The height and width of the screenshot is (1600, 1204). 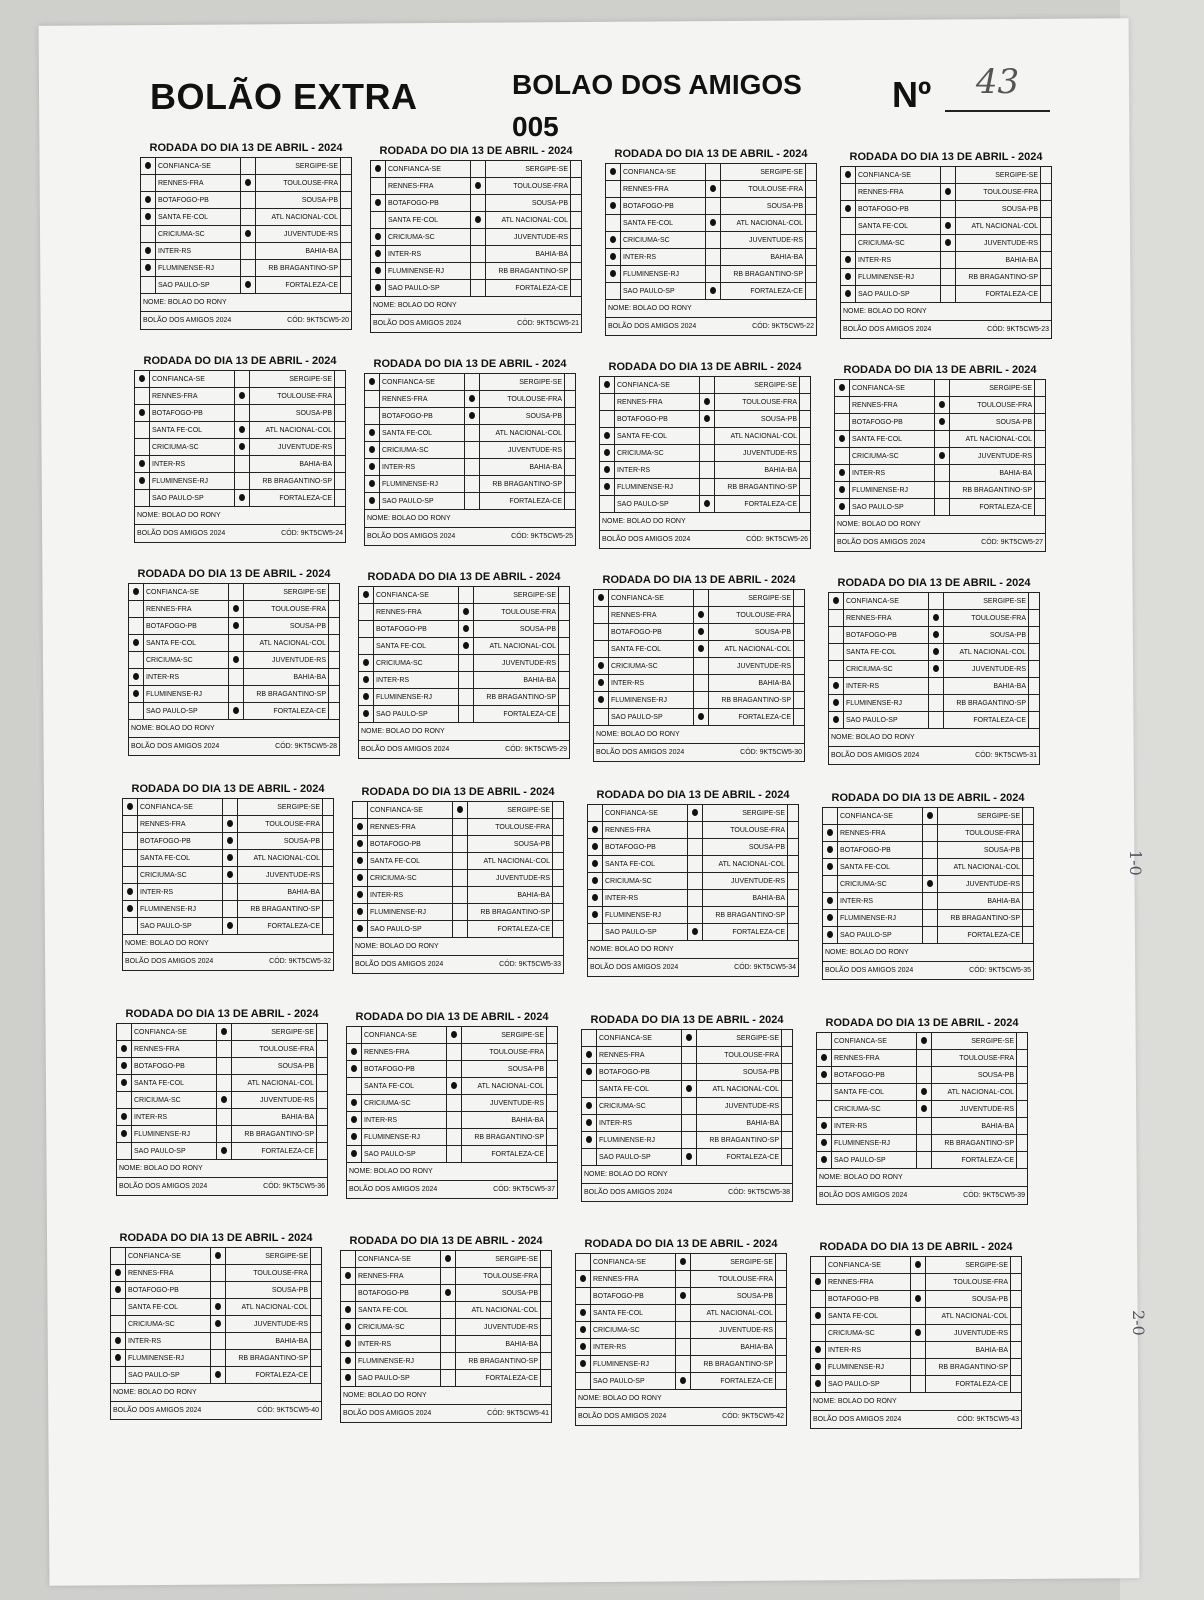 I want to click on away-team: SERGIPE-SE, so click(x=274, y=1032).